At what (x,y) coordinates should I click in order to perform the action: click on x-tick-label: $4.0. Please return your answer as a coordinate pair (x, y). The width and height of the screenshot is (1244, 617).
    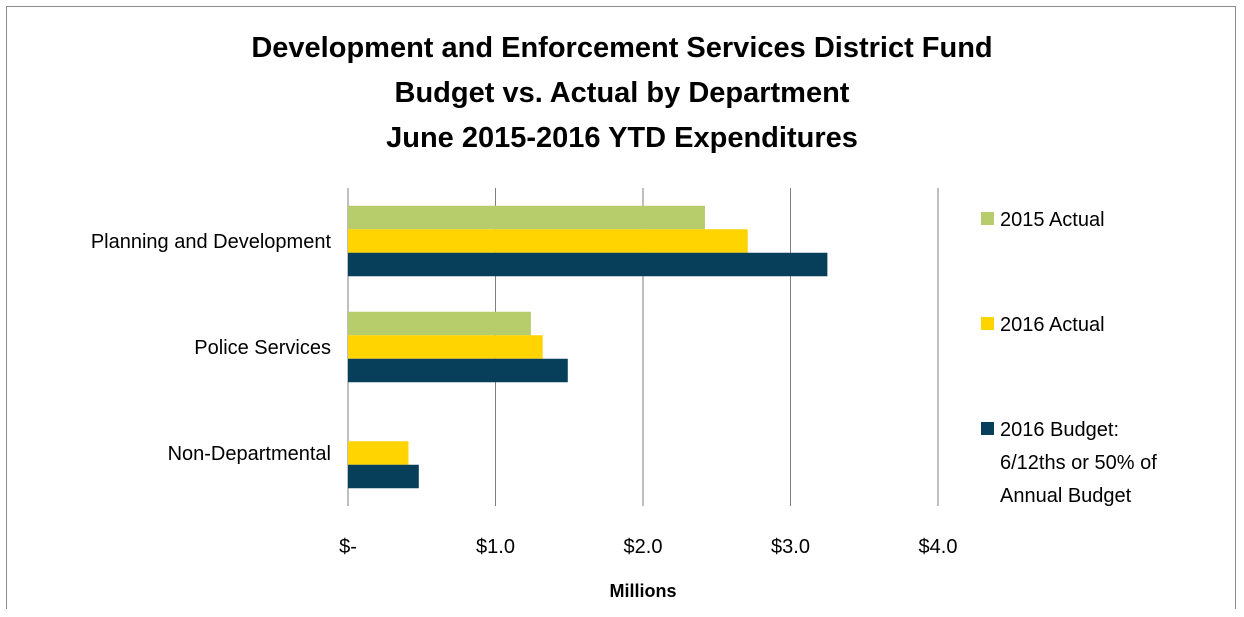
    Looking at the image, I should click on (938, 547).